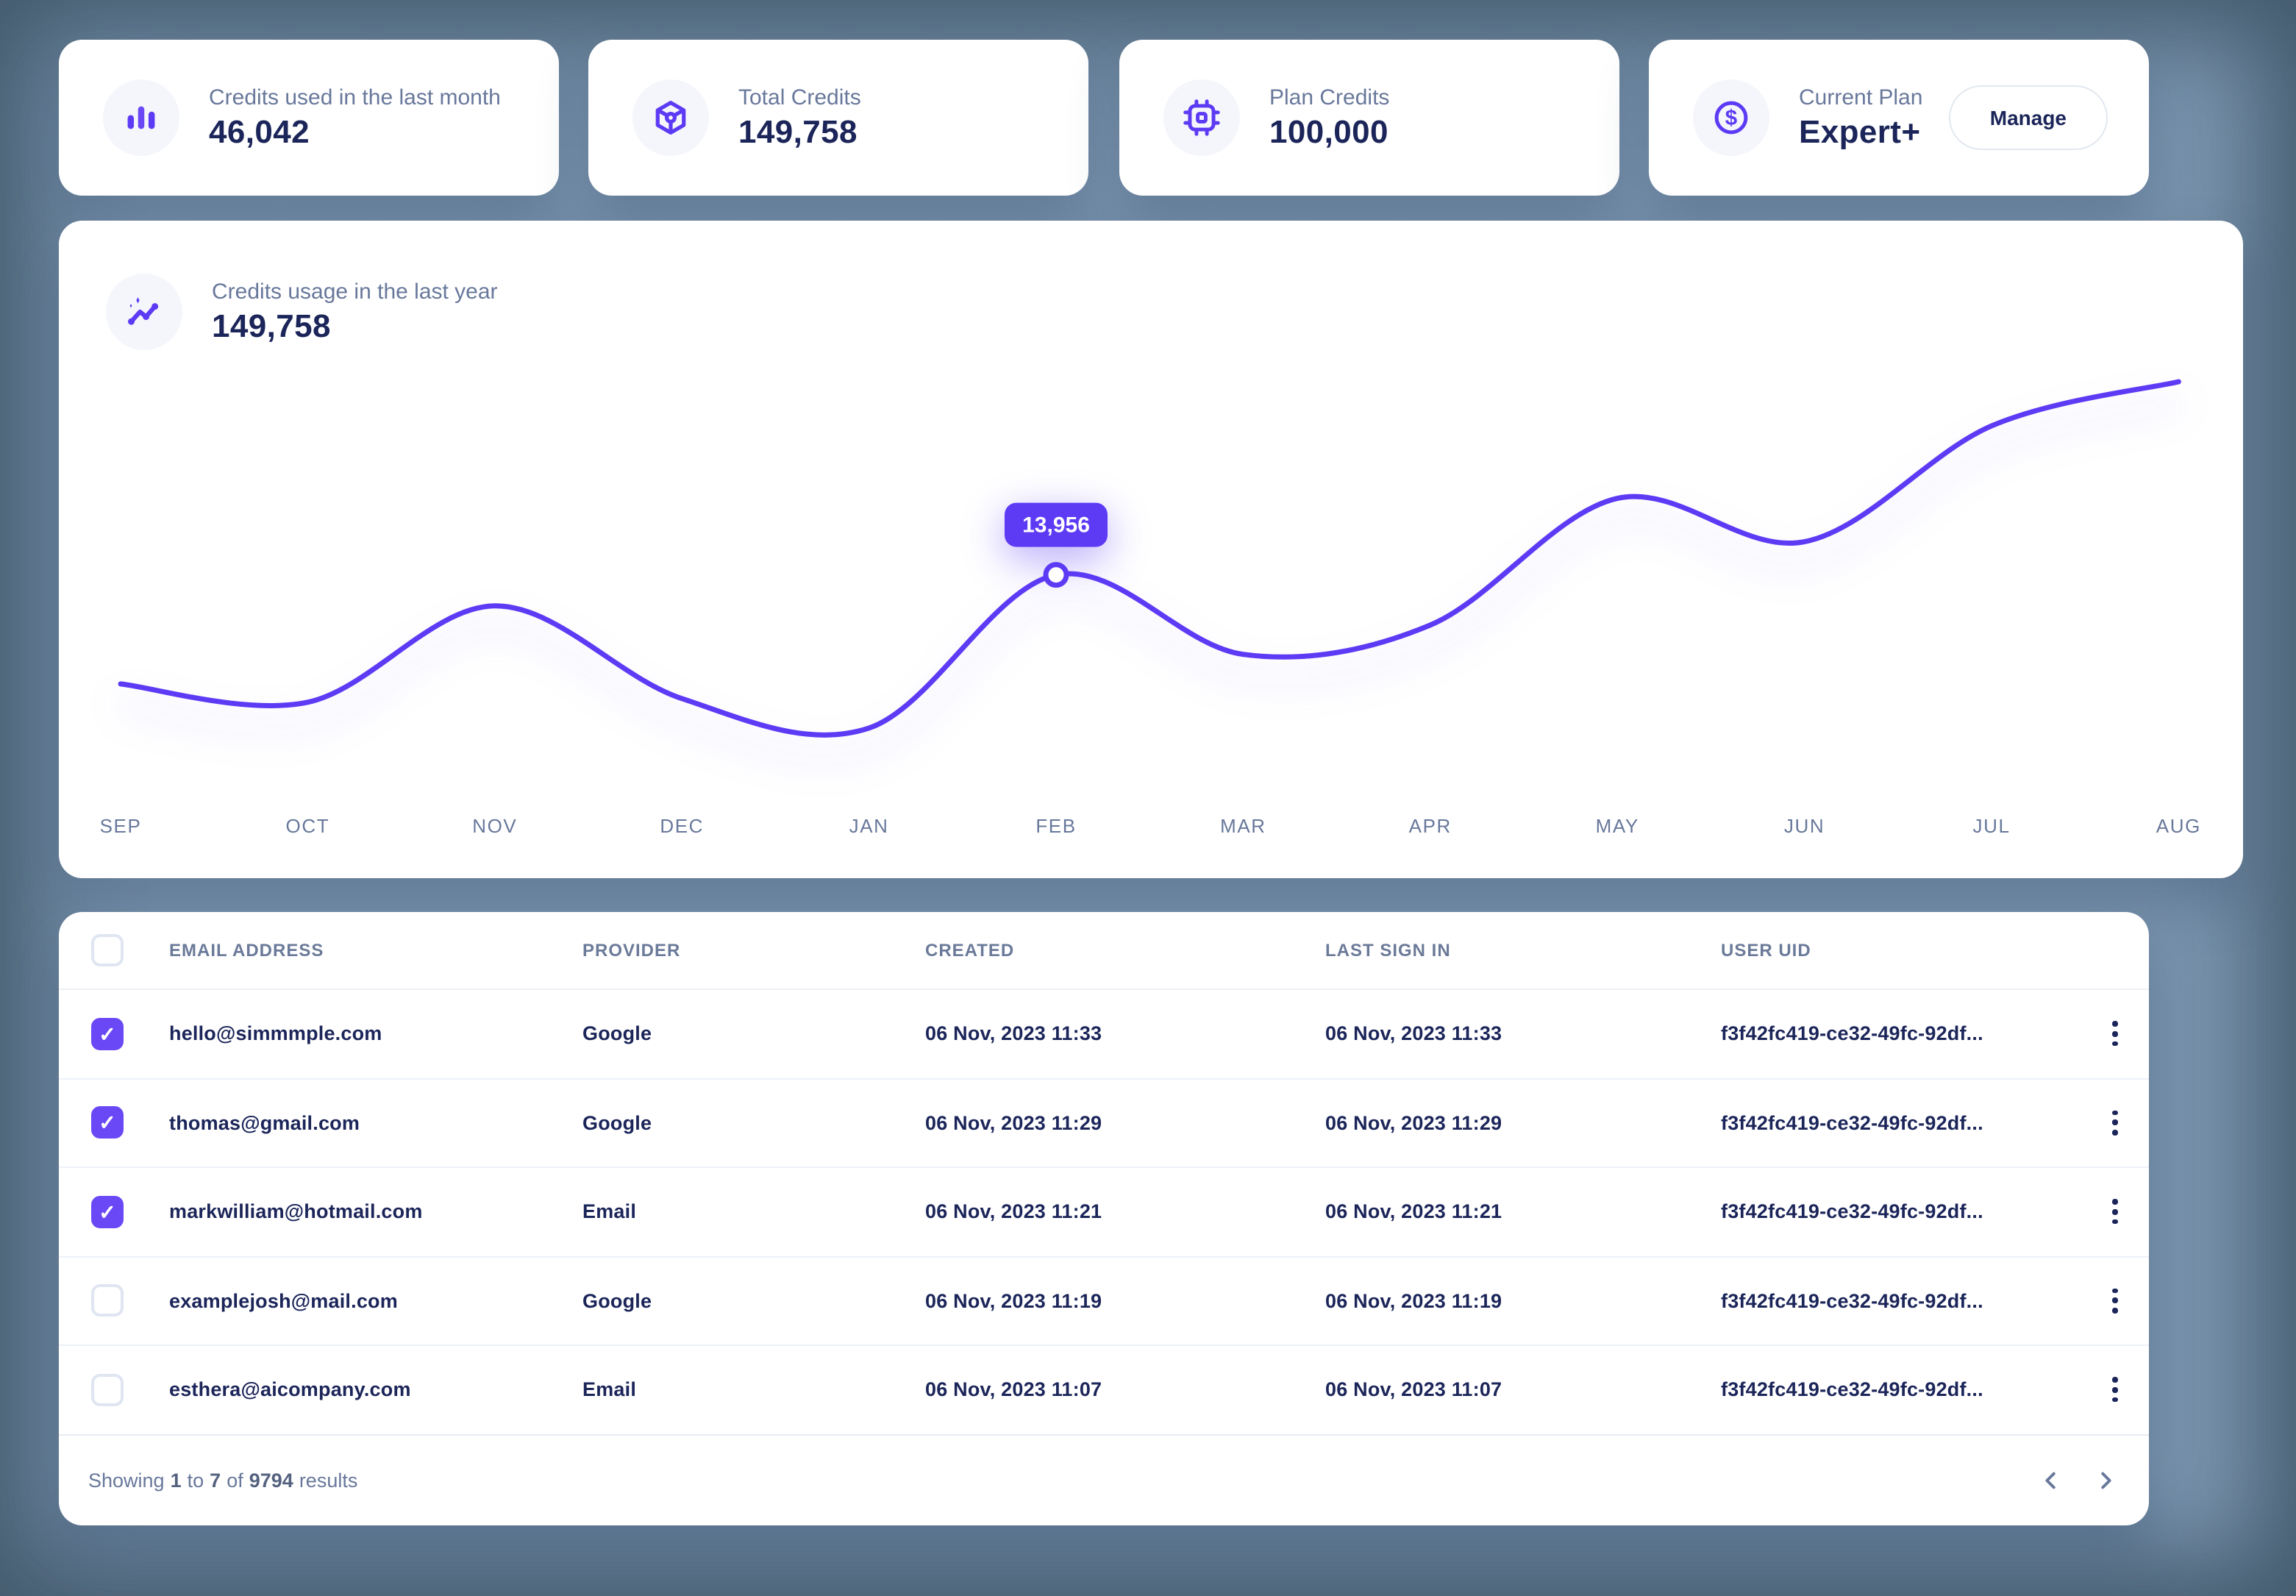 The image size is (2296, 1596). I want to click on x-axis-label: APR, so click(1430, 826).